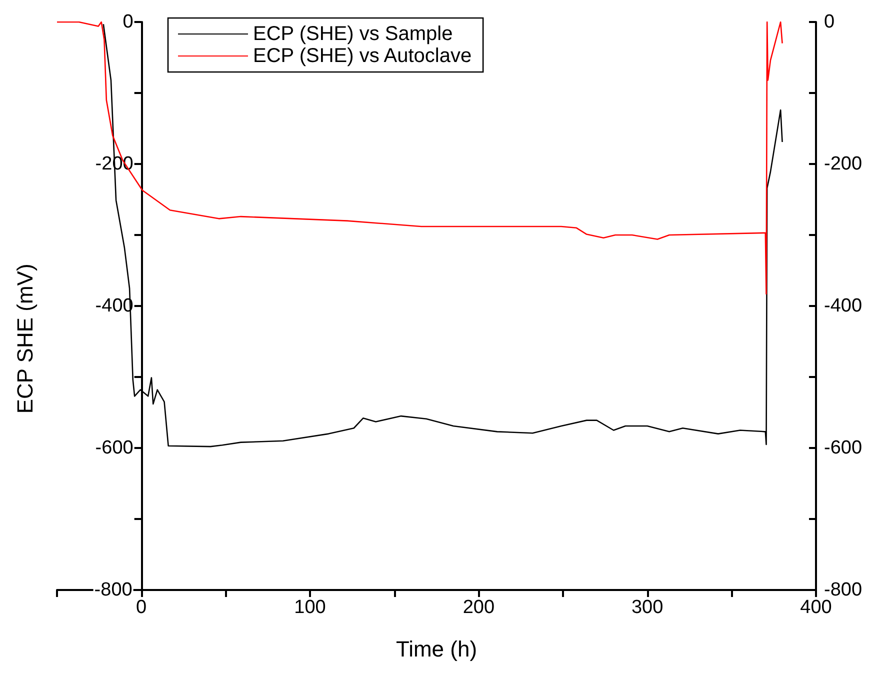 The height and width of the screenshot is (677, 873). Describe the element at coordinates (353, 34) in the screenshot. I see `legend-label: ECP (SHE) vs Sample` at that location.